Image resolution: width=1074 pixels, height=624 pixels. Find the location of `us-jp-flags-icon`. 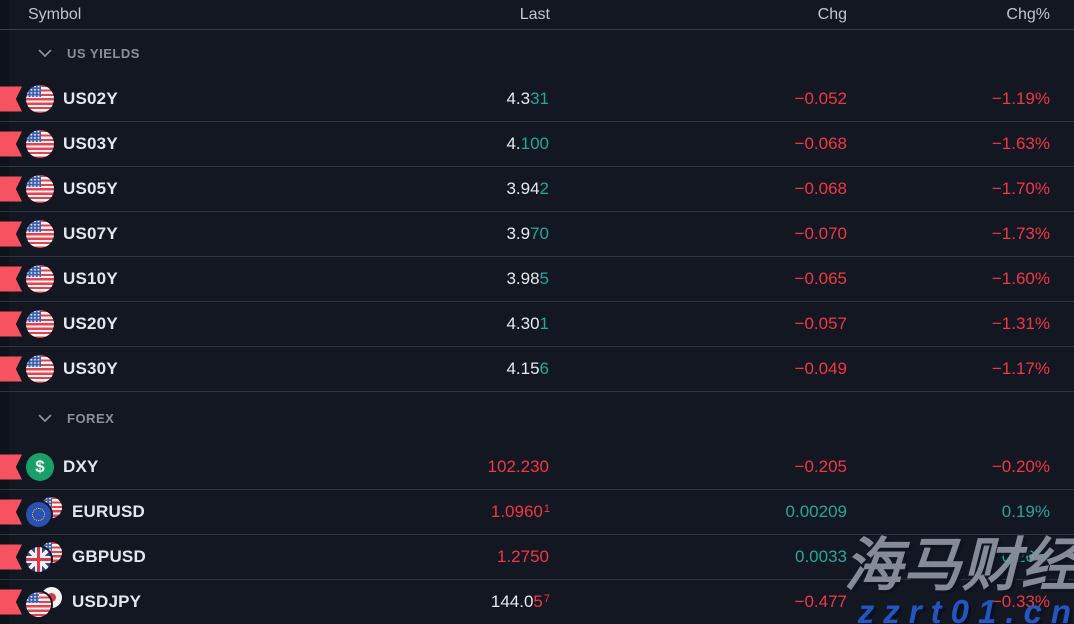

us-jp-flags-icon is located at coordinates (44, 602).